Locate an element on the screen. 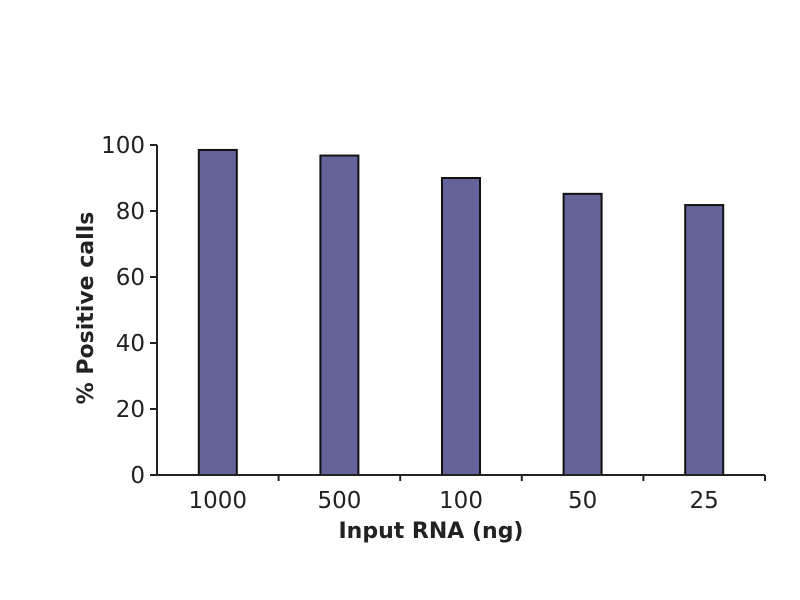 Image resolution: width=800 pixels, height=600 pixels. x-tick-label: 1000 is located at coordinates (218, 501).